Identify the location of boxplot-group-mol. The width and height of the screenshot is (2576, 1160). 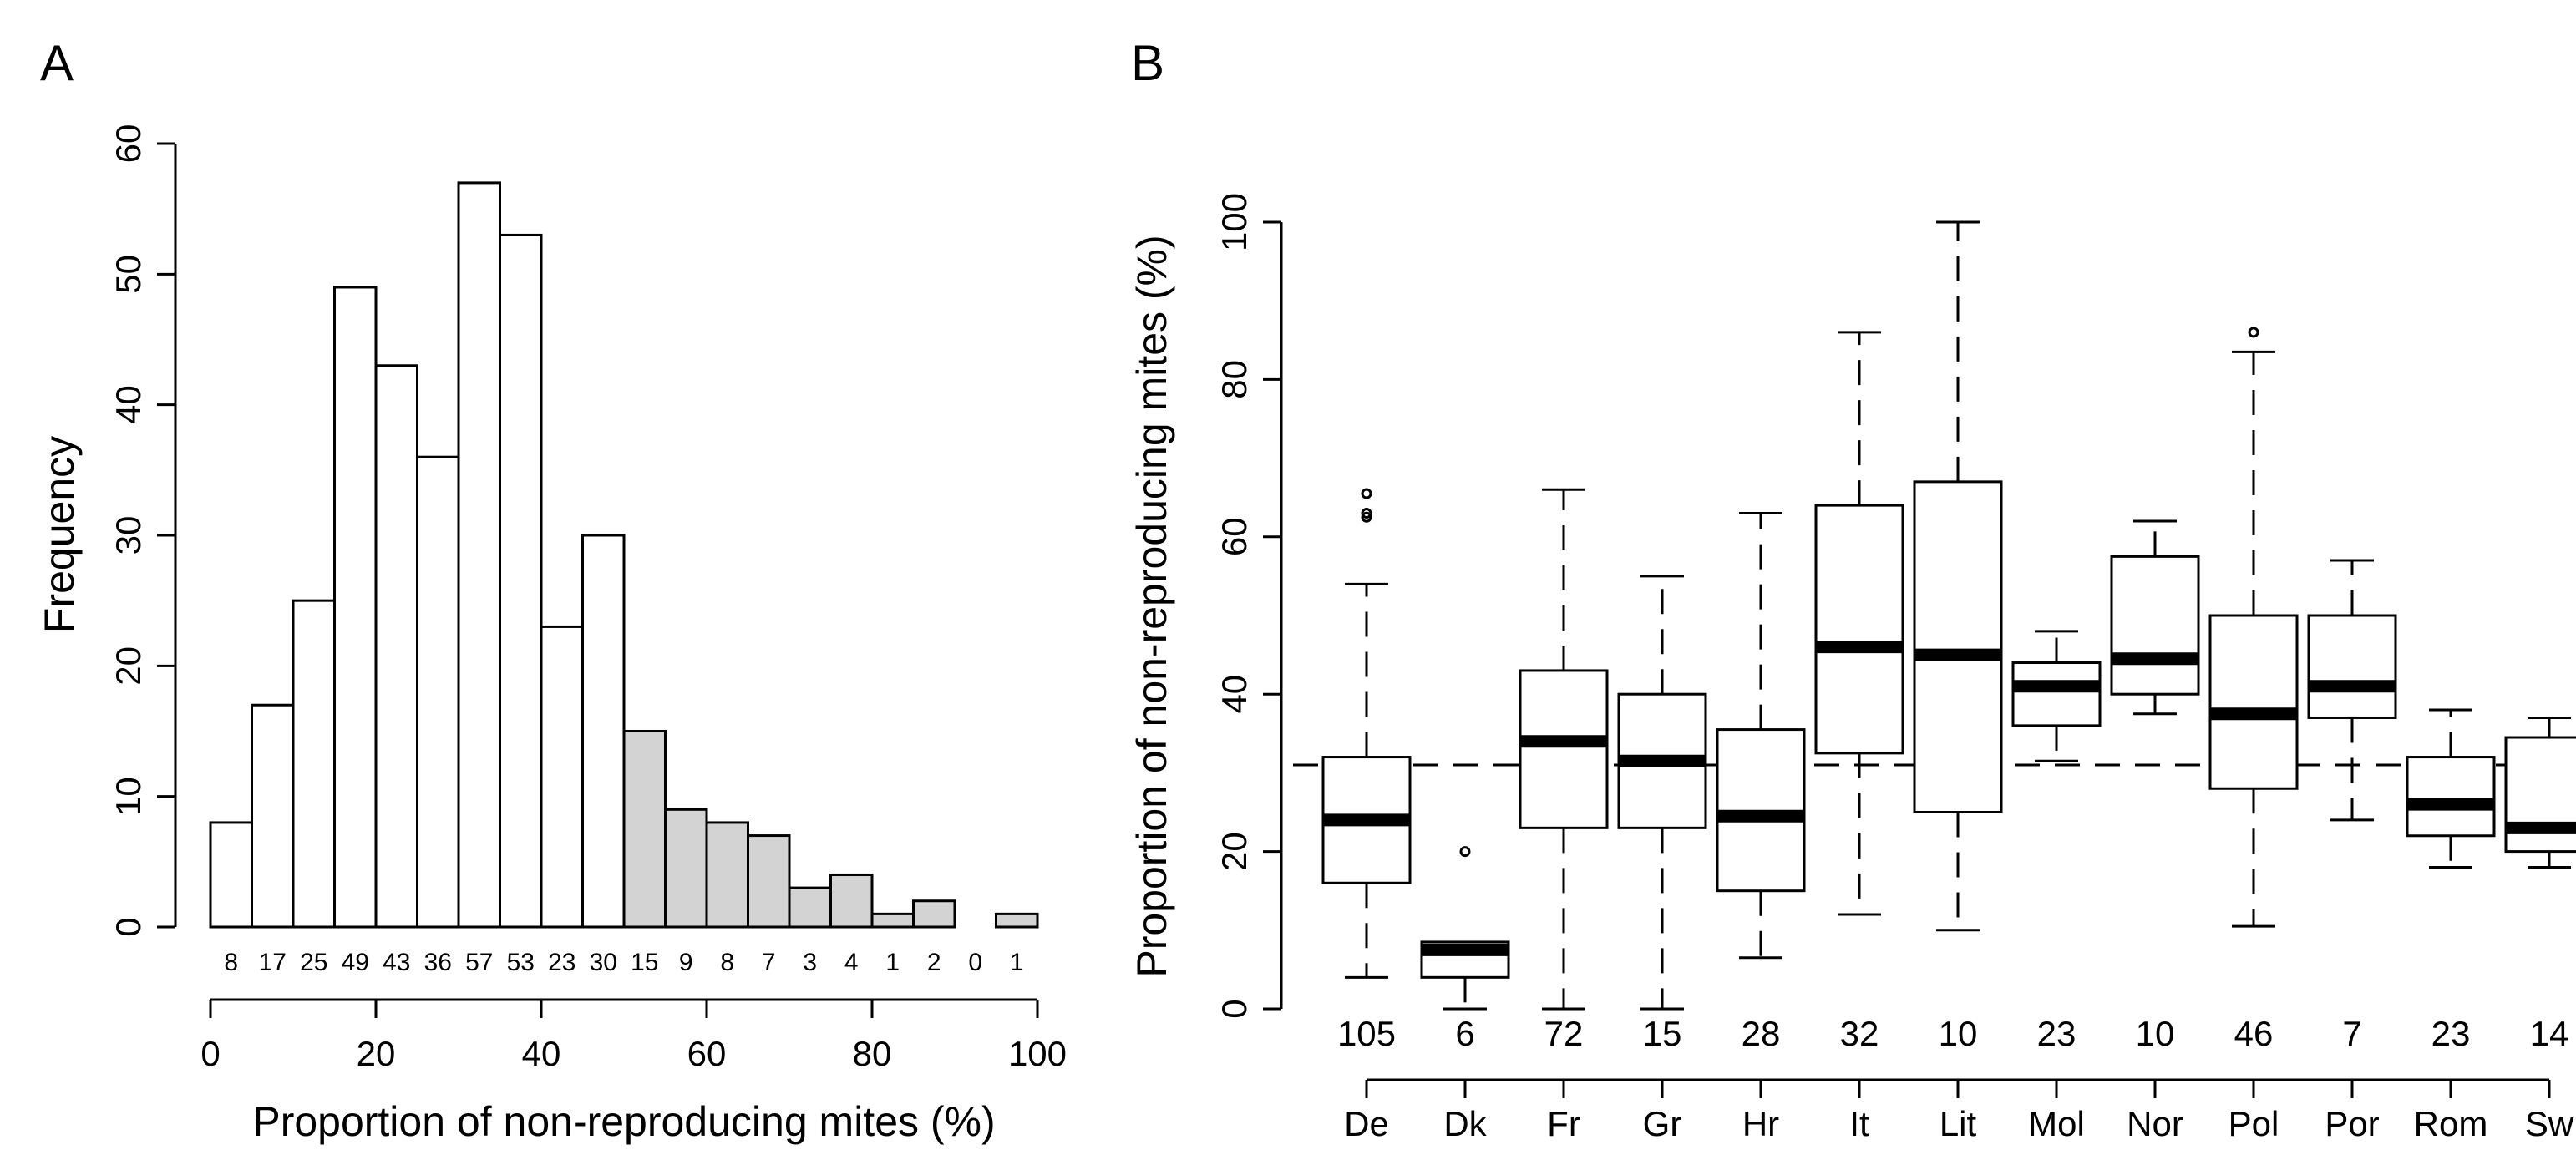
(2056, 696).